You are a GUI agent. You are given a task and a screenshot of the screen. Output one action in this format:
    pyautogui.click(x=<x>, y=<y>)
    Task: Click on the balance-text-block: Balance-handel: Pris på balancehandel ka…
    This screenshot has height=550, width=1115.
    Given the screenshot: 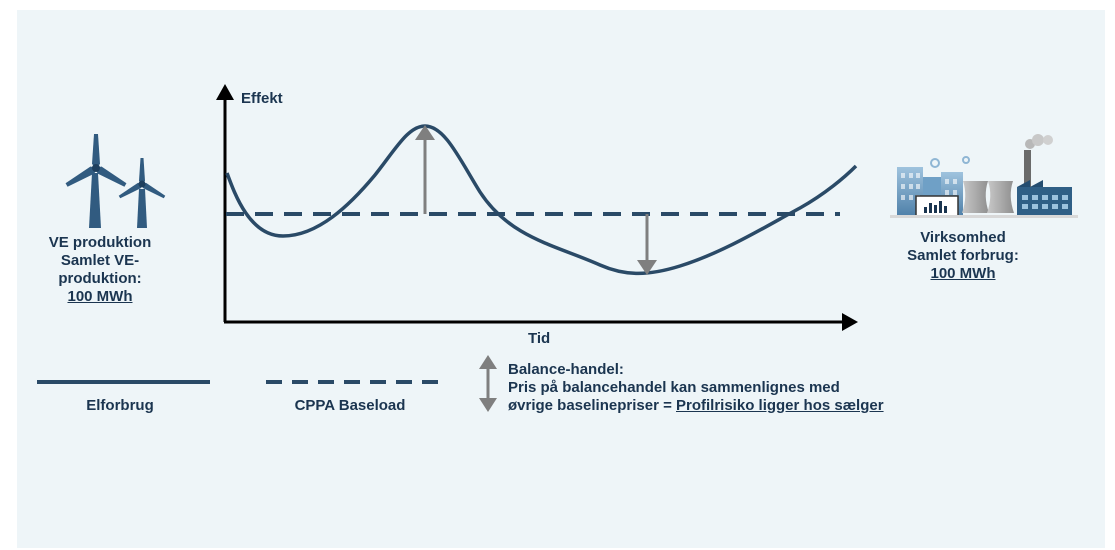 What is the action you would take?
    pyautogui.click(x=788, y=388)
    